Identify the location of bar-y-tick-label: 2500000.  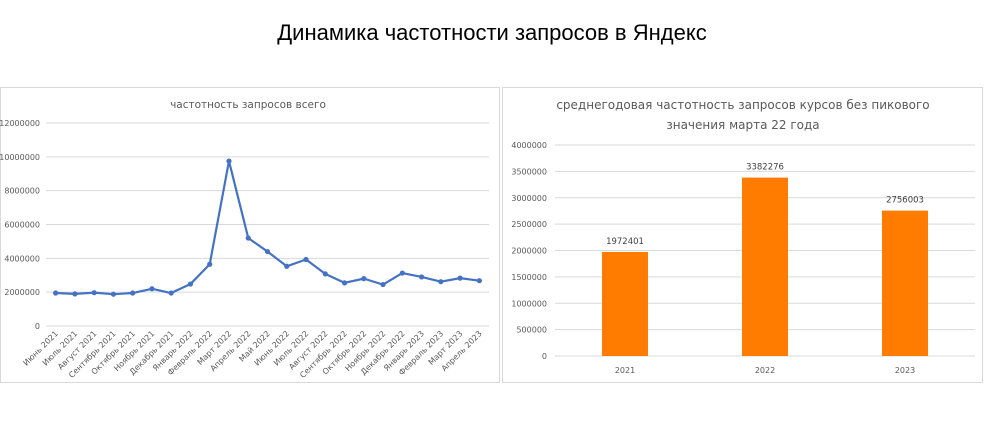
(529, 224).